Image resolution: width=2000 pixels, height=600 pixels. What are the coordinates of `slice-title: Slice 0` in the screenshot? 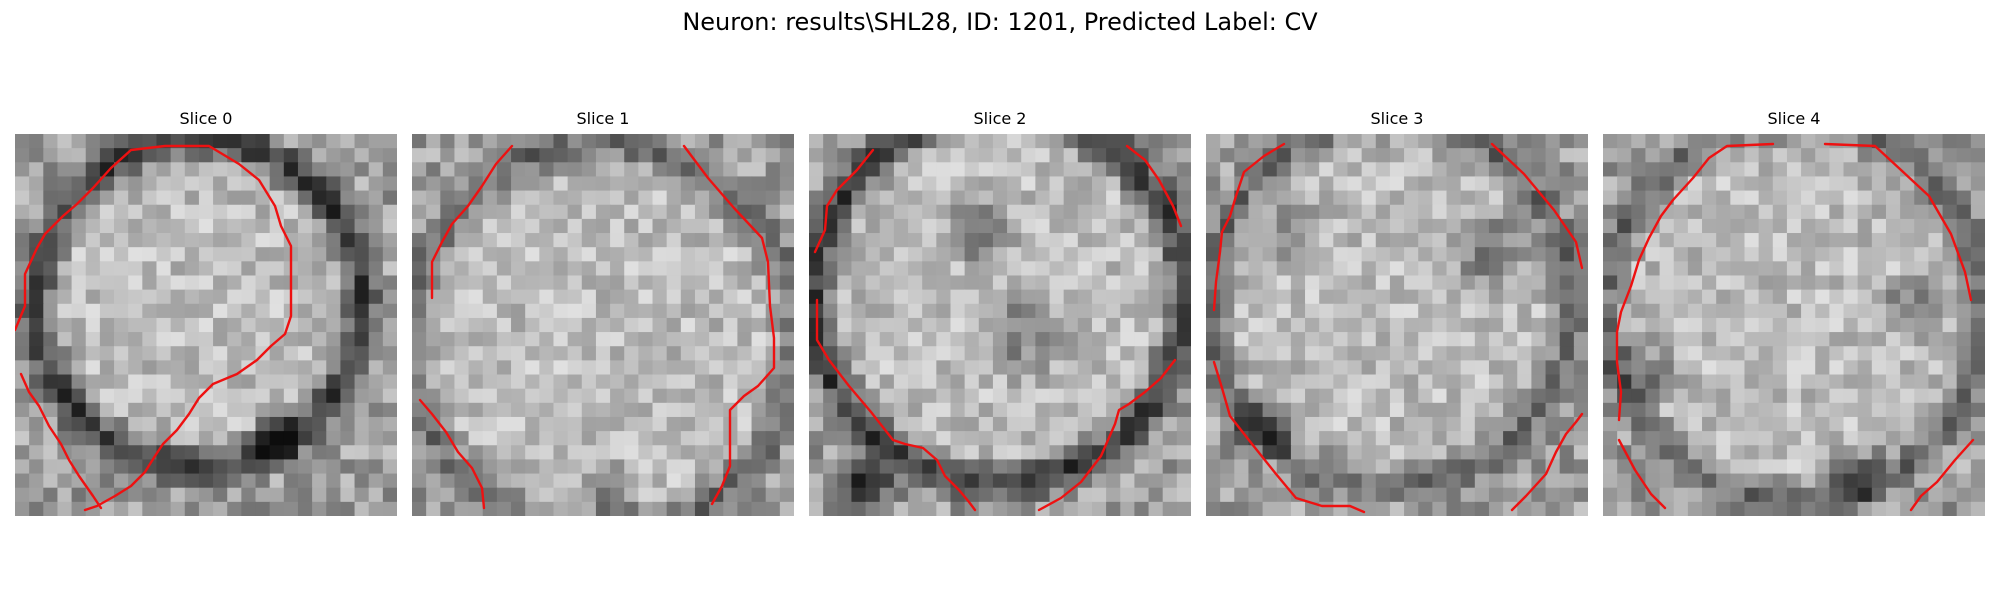 It's located at (206, 118).